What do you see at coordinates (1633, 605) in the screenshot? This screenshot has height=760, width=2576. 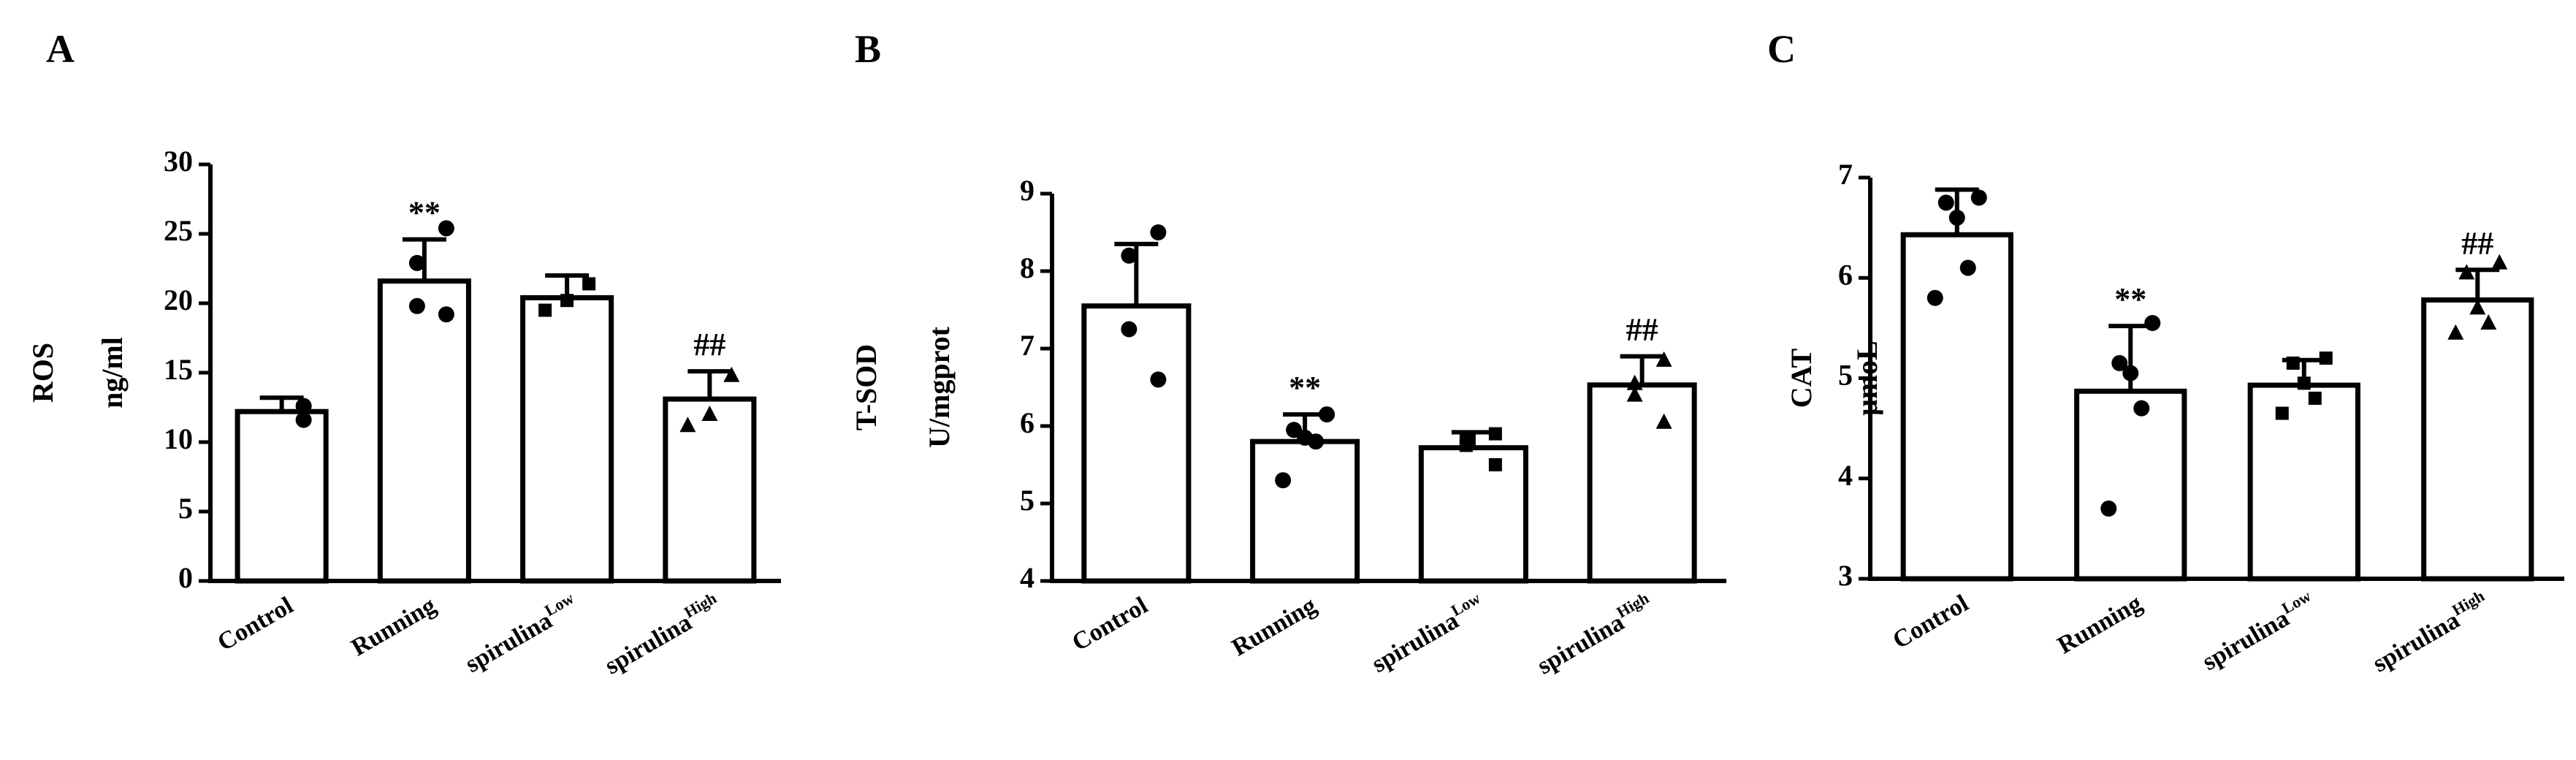 I see `category-superscript: High` at bounding box center [1633, 605].